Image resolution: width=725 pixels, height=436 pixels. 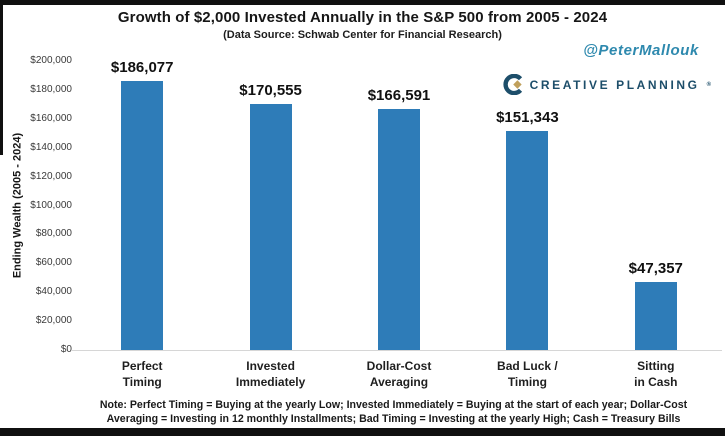 I want to click on left-border-strip, so click(x=1, y=77).